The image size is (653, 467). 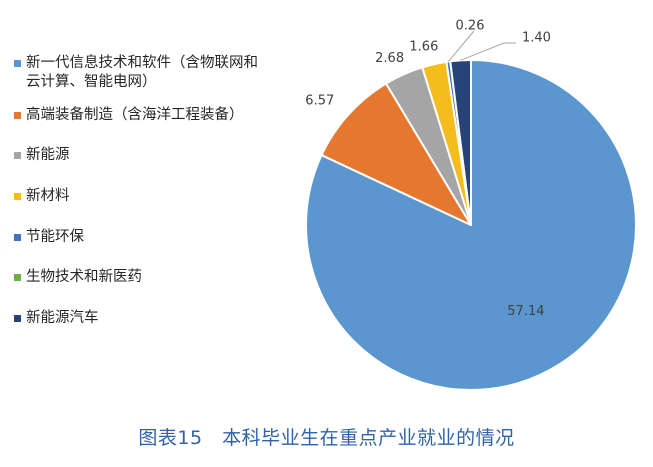 I want to click on legend-label-6: 生物技术和新医药, so click(x=84, y=277).